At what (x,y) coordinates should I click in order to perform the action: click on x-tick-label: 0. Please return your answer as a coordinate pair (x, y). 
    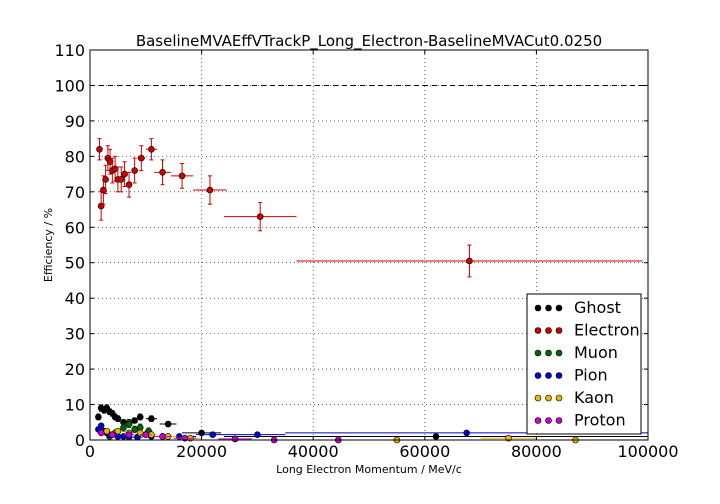
    Looking at the image, I should click on (90, 451).